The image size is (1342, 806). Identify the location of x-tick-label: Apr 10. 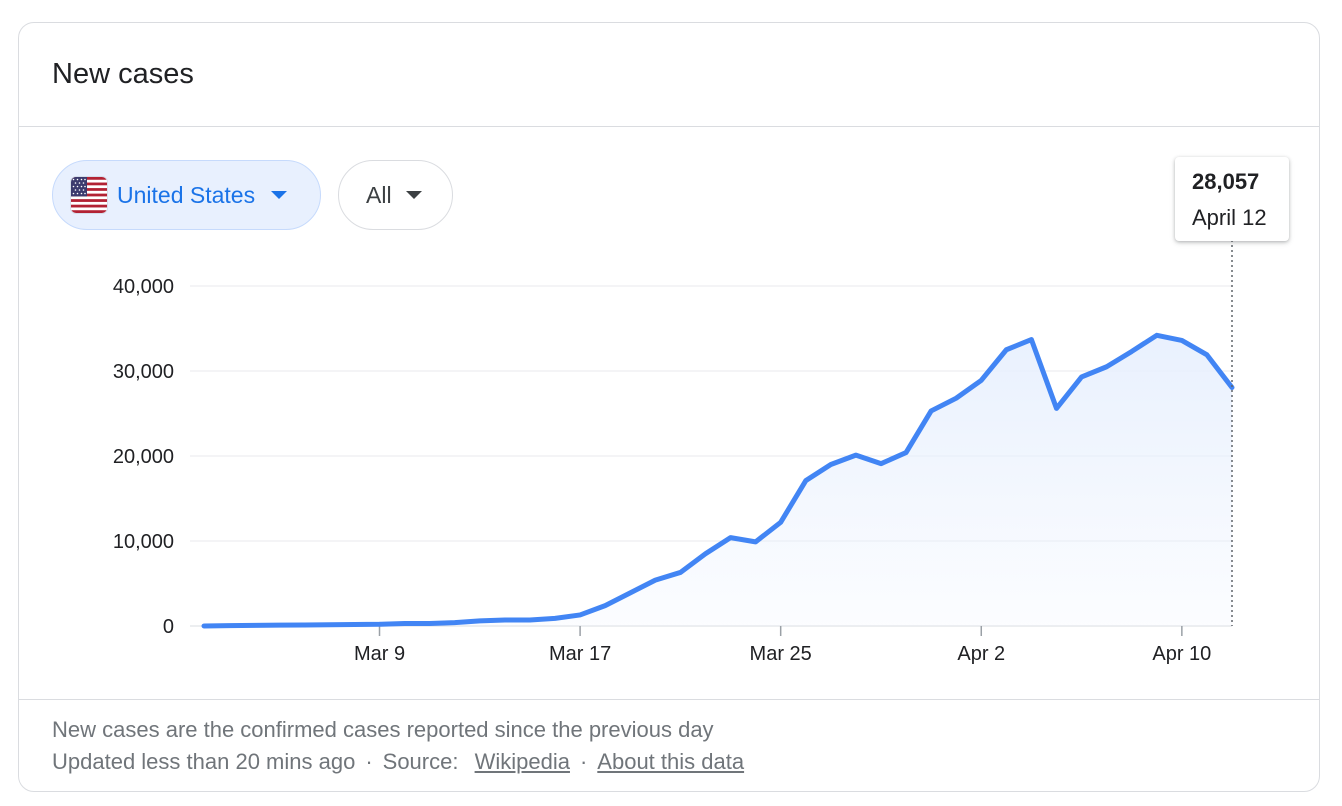
(1181, 654).